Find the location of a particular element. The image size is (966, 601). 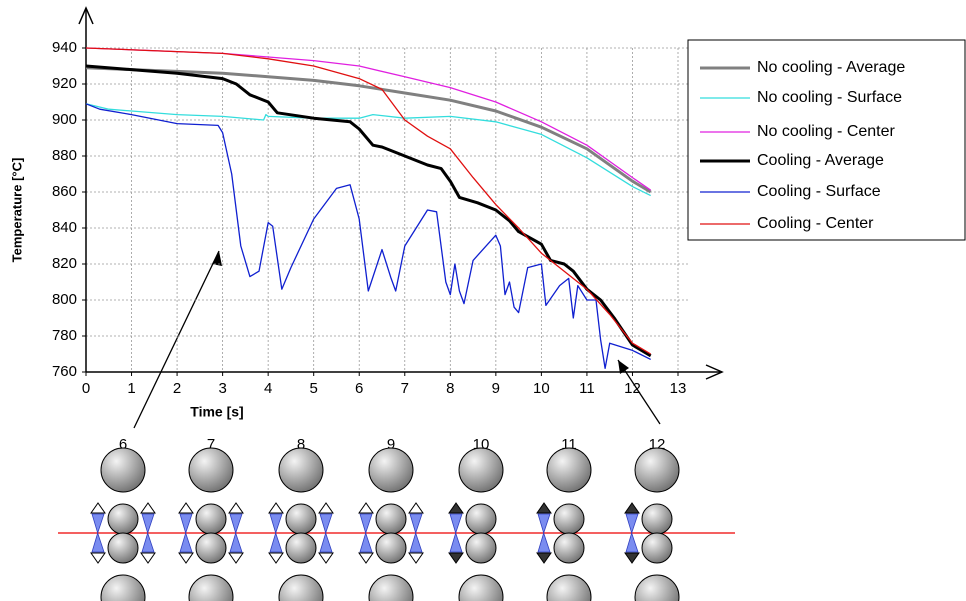

x-axis-label: Time [s] is located at coordinates (216, 412).